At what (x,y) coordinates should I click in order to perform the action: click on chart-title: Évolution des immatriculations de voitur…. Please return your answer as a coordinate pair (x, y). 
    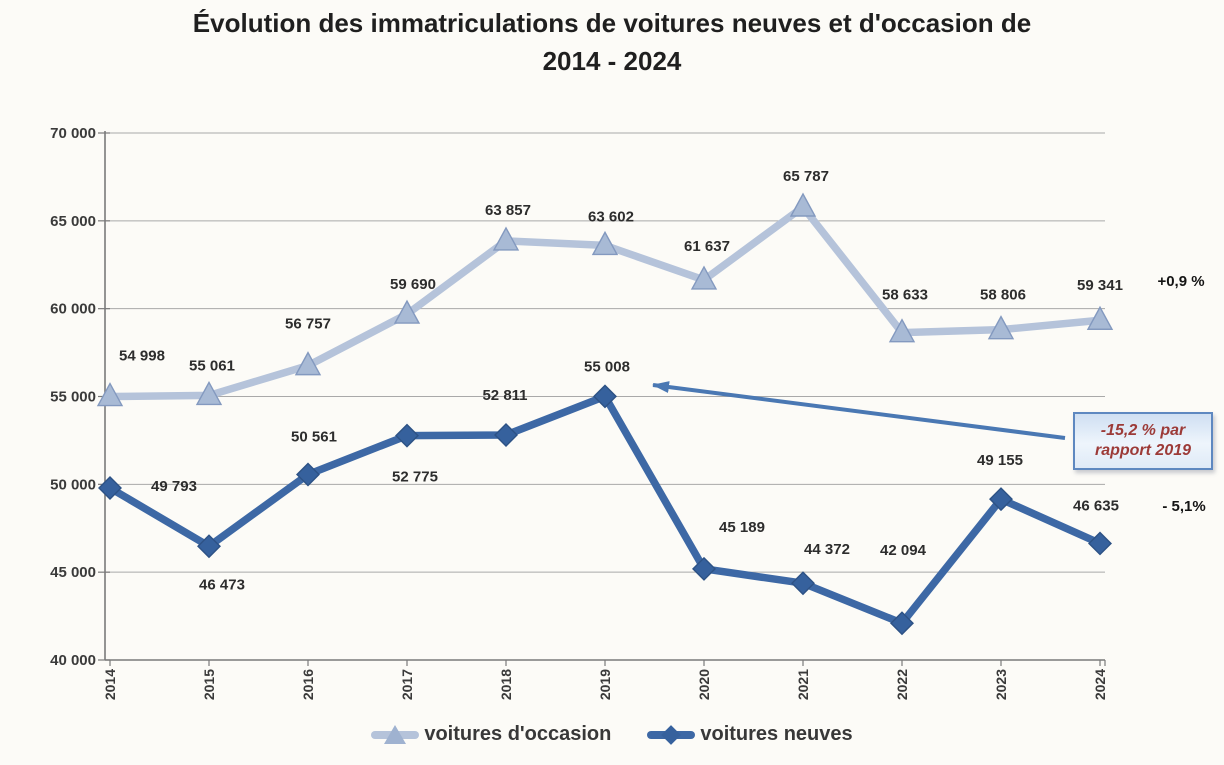
    Looking at the image, I should click on (612, 42).